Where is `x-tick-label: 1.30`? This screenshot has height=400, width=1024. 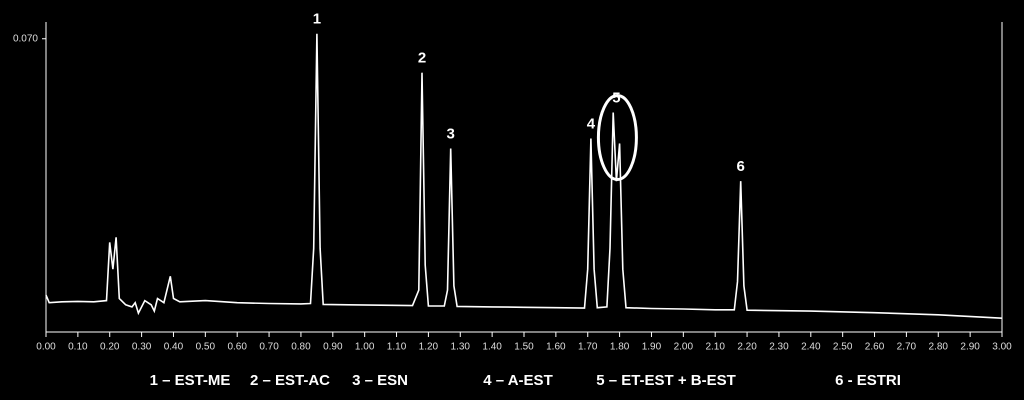
x-tick-label: 1.30 is located at coordinates (461, 347).